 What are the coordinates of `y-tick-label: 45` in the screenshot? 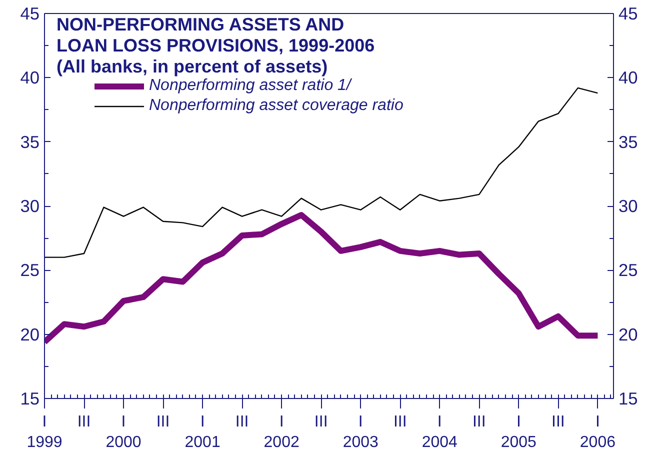 It's located at (30, 14).